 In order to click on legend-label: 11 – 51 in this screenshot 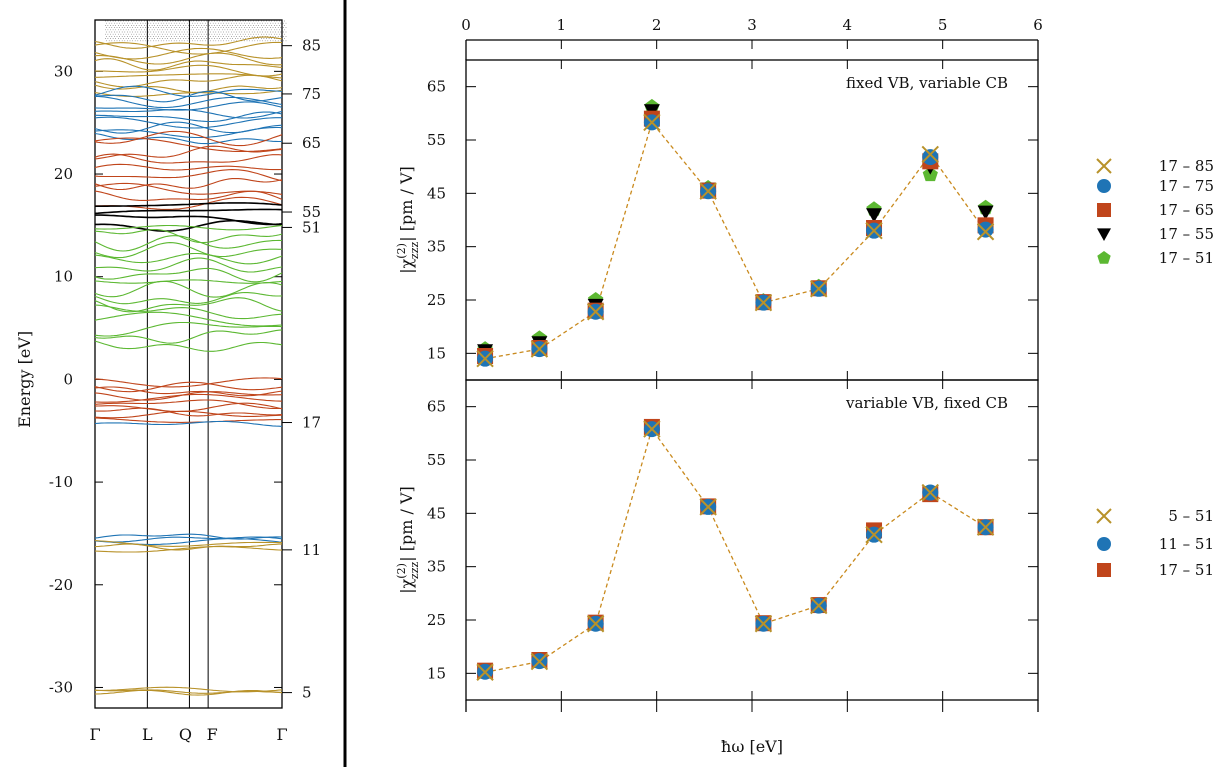, I will do `click(1186, 544)`.